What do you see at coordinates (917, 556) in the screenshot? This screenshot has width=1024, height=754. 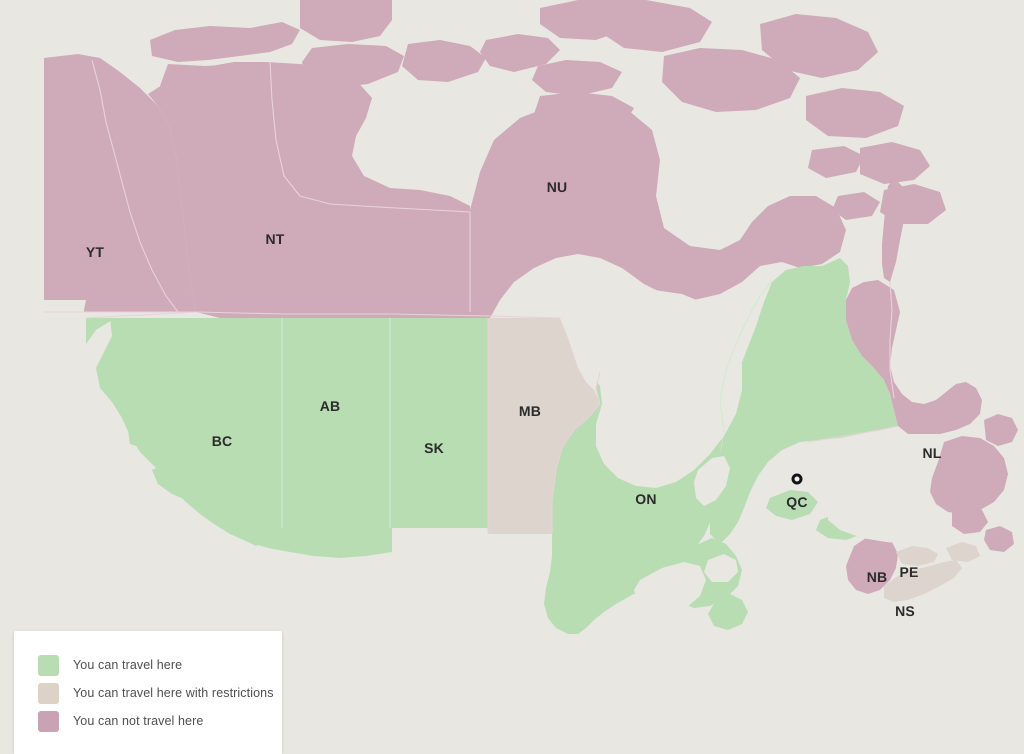 I see `region-prince-edward-island` at bounding box center [917, 556].